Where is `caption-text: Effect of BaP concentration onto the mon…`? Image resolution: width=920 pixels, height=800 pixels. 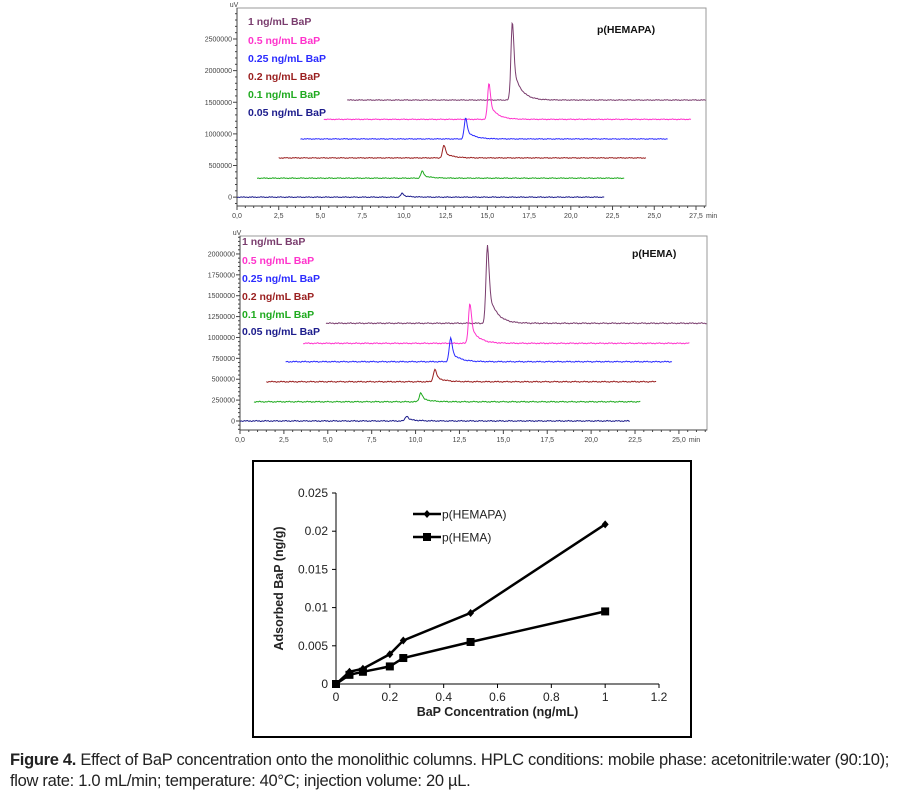 caption-text: Effect of BaP concentration onto the mon… is located at coordinates (450, 770).